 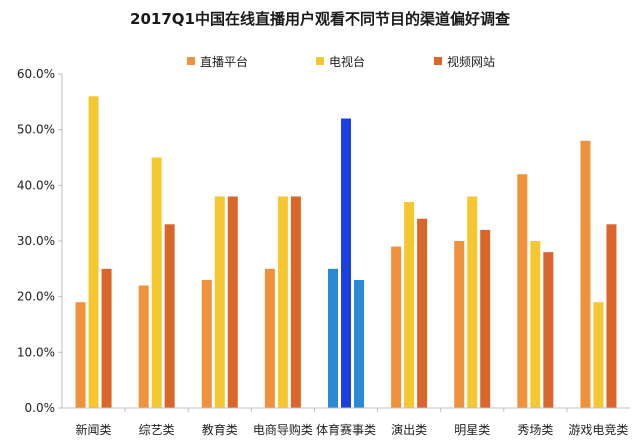 What do you see at coordinates (36, 297) in the screenshot?
I see `y-tick-label: 20.0%` at bounding box center [36, 297].